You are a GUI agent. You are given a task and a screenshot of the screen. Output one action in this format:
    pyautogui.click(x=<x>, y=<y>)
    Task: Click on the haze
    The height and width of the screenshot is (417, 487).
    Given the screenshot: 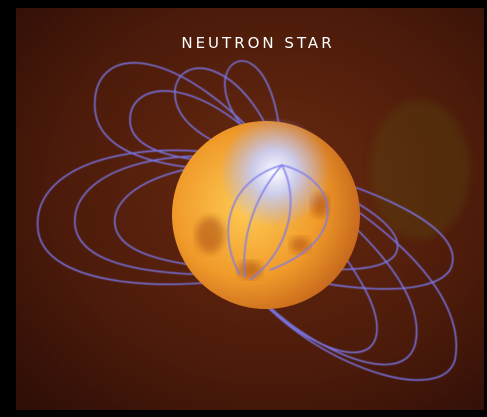 What is the action you would take?
    pyautogui.click(x=420, y=170)
    